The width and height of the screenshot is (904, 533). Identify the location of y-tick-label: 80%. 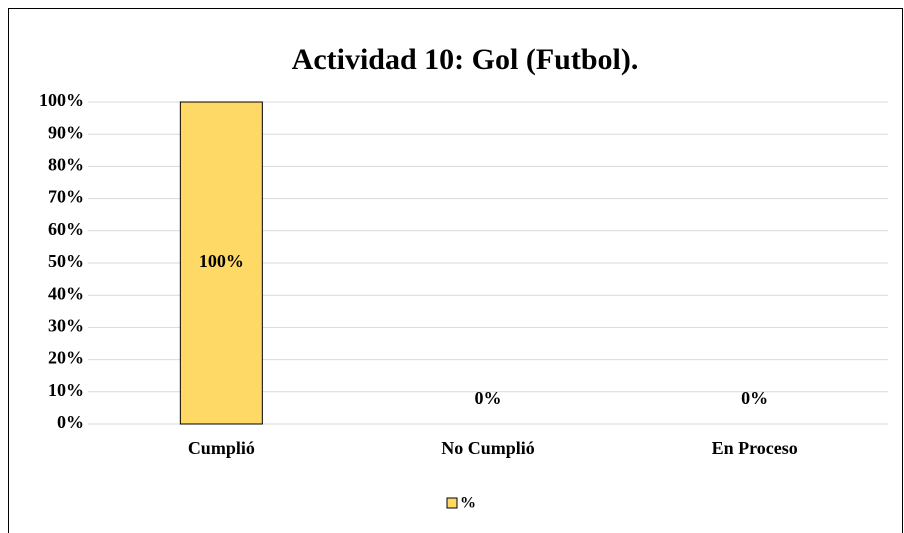
(66, 165).